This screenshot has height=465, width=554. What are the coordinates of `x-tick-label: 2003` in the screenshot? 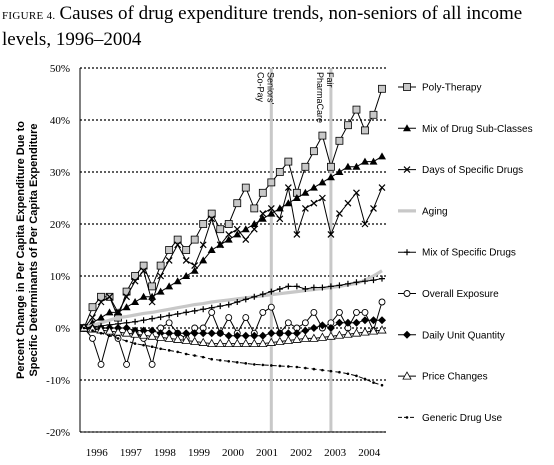 It's located at (335, 453).